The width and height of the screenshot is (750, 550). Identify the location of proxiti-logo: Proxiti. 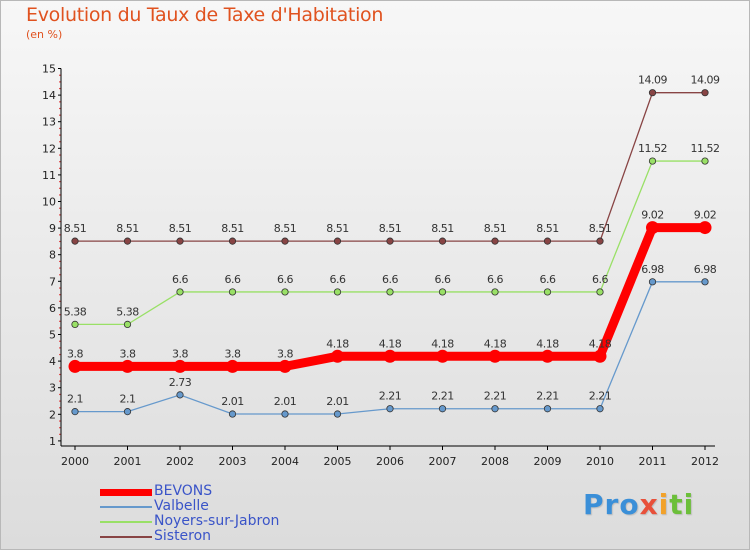
(638, 504).